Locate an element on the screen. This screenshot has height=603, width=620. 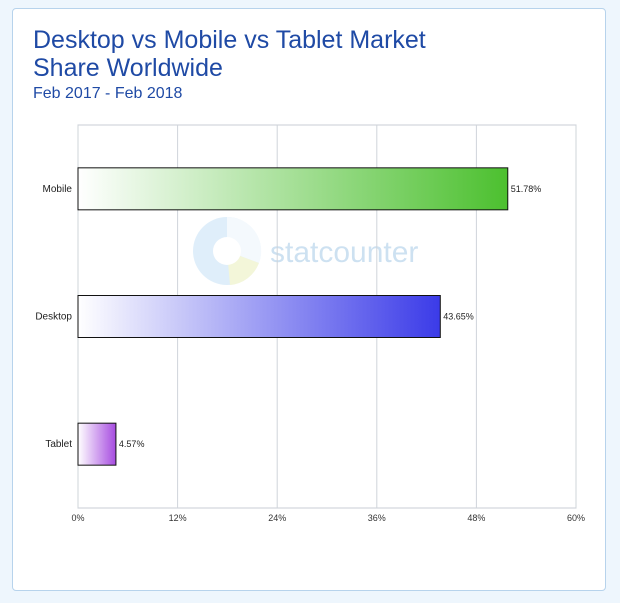
chart-subtitle: Feb 2017 - Feb 2018 is located at coordinates (108, 93).